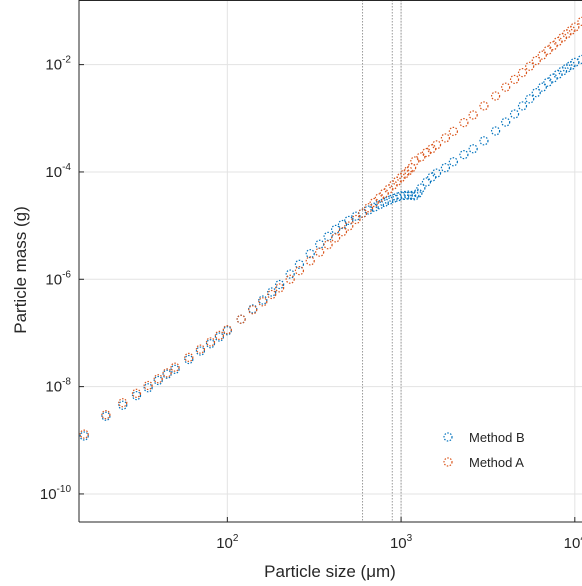  What do you see at coordinates (581, 538) in the screenshot?
I see `x-tick-exponent: 4` at bounding box center [581, 538].